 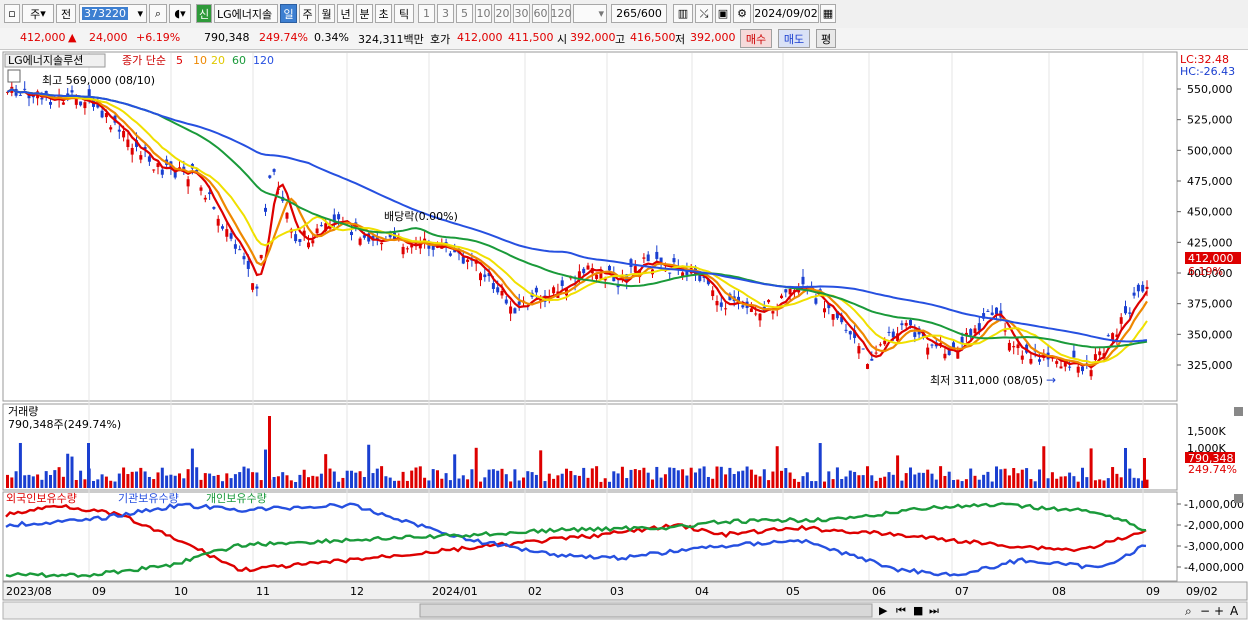 What do you see at coordinates (828, 13) in the screenshot?
I see `calendar-icon: ▦` at bounding box center [828, 13].